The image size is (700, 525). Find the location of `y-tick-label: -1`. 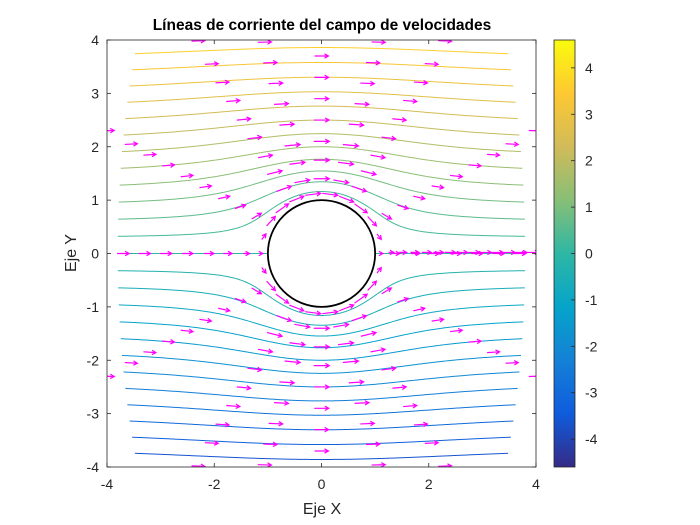

y-tick-label: -1 is located at coordinates (93, 307).